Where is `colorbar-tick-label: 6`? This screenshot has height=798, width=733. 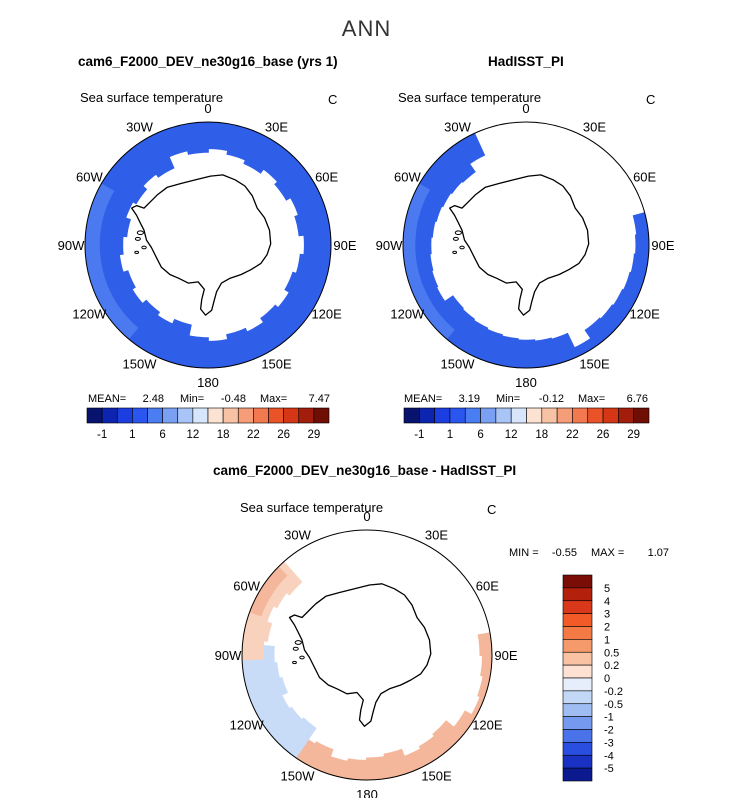 colorbar-tick-label: 6 is located at coordinates (162, 435).